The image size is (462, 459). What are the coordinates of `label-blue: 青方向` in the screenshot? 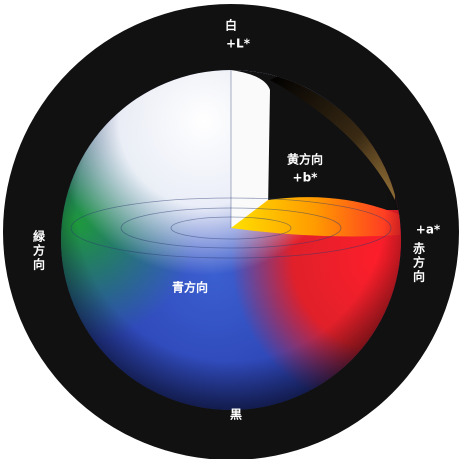 It's located at (190, 287).